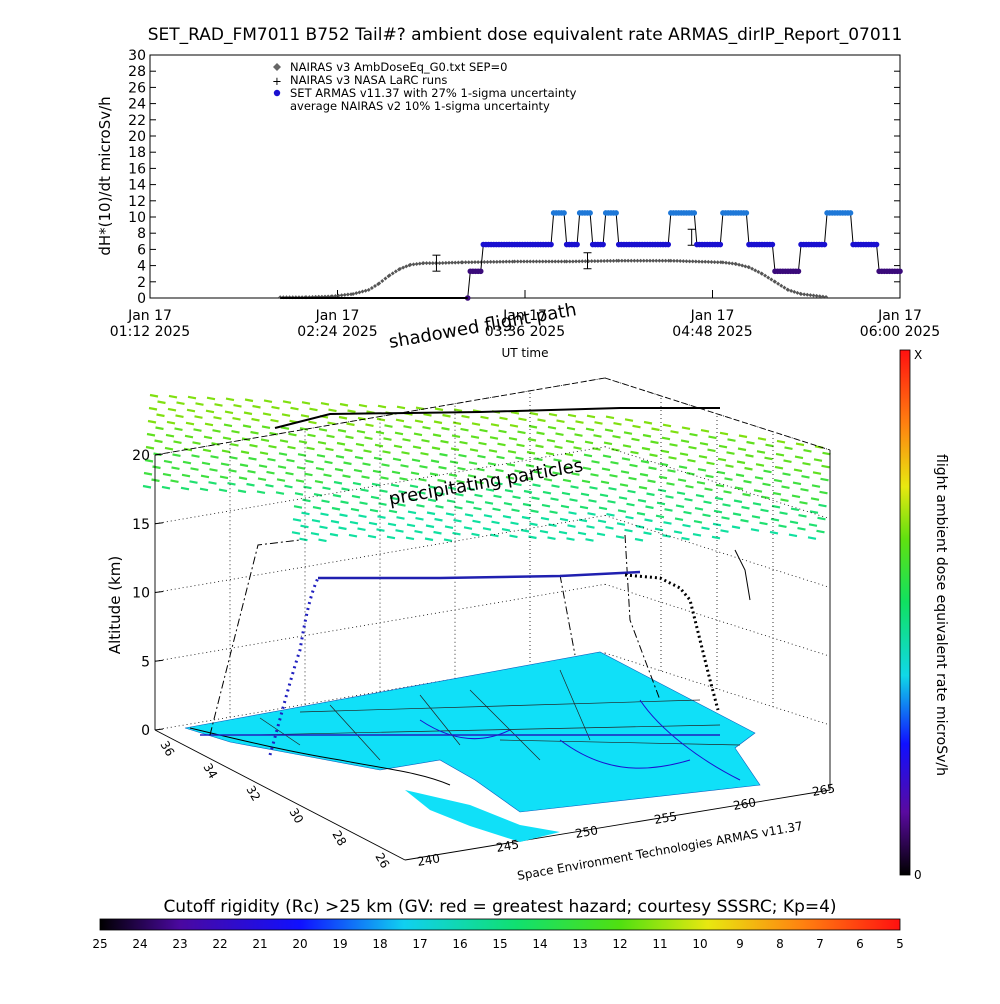  I want to click on z-tick-label: 10, so click(141, 594).